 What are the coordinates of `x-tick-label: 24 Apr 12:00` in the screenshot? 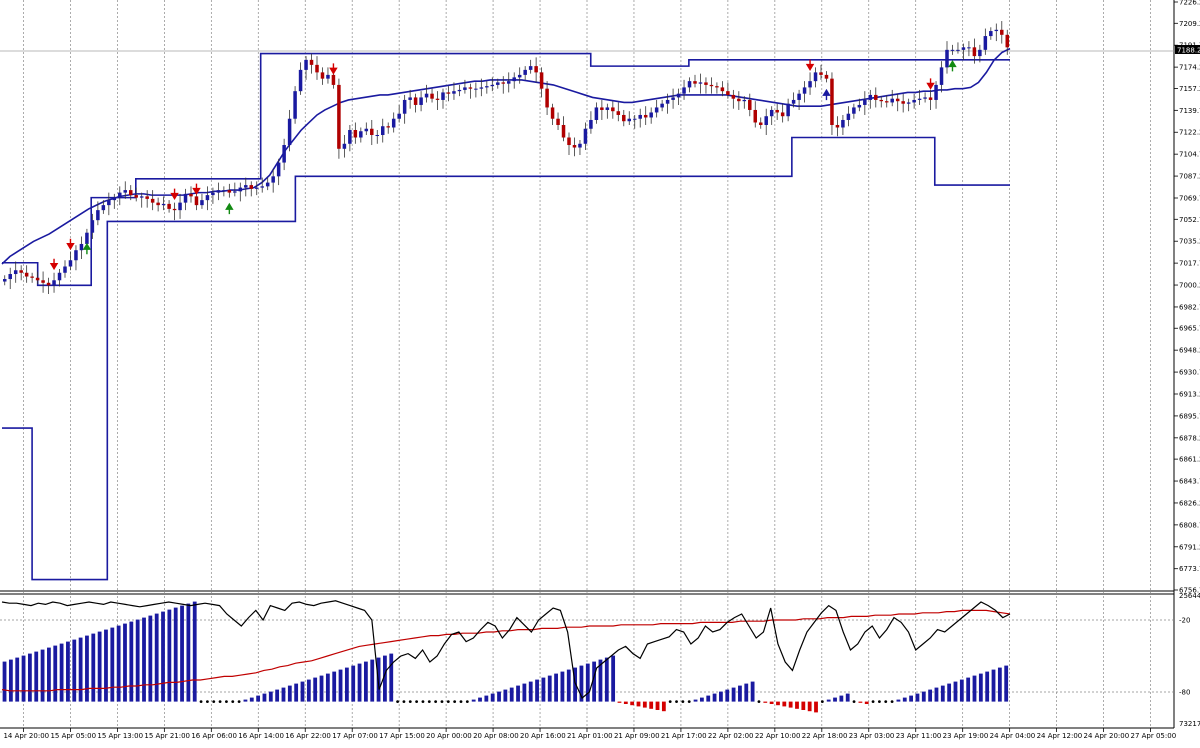 It's located at (1060, 736).